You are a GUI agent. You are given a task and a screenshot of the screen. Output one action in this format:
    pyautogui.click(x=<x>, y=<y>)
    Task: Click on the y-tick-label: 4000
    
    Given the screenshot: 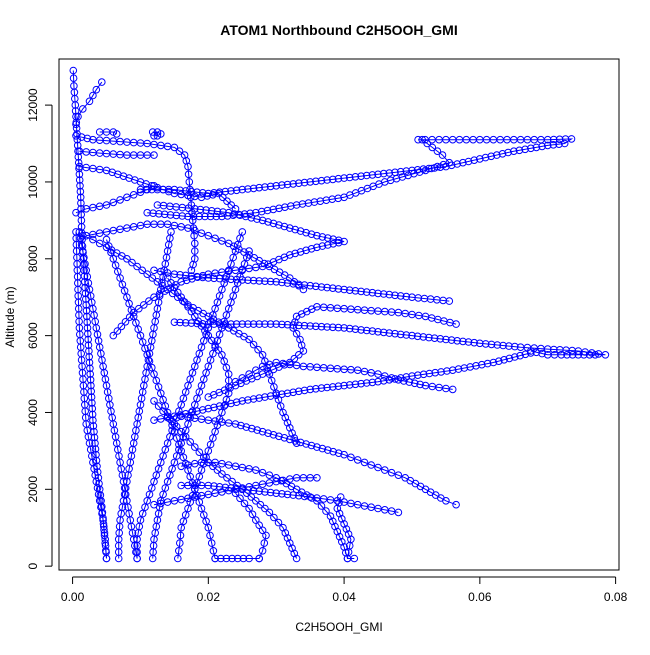 What is the action you would take?
    pyautogui.click(x=33, y=412)
    